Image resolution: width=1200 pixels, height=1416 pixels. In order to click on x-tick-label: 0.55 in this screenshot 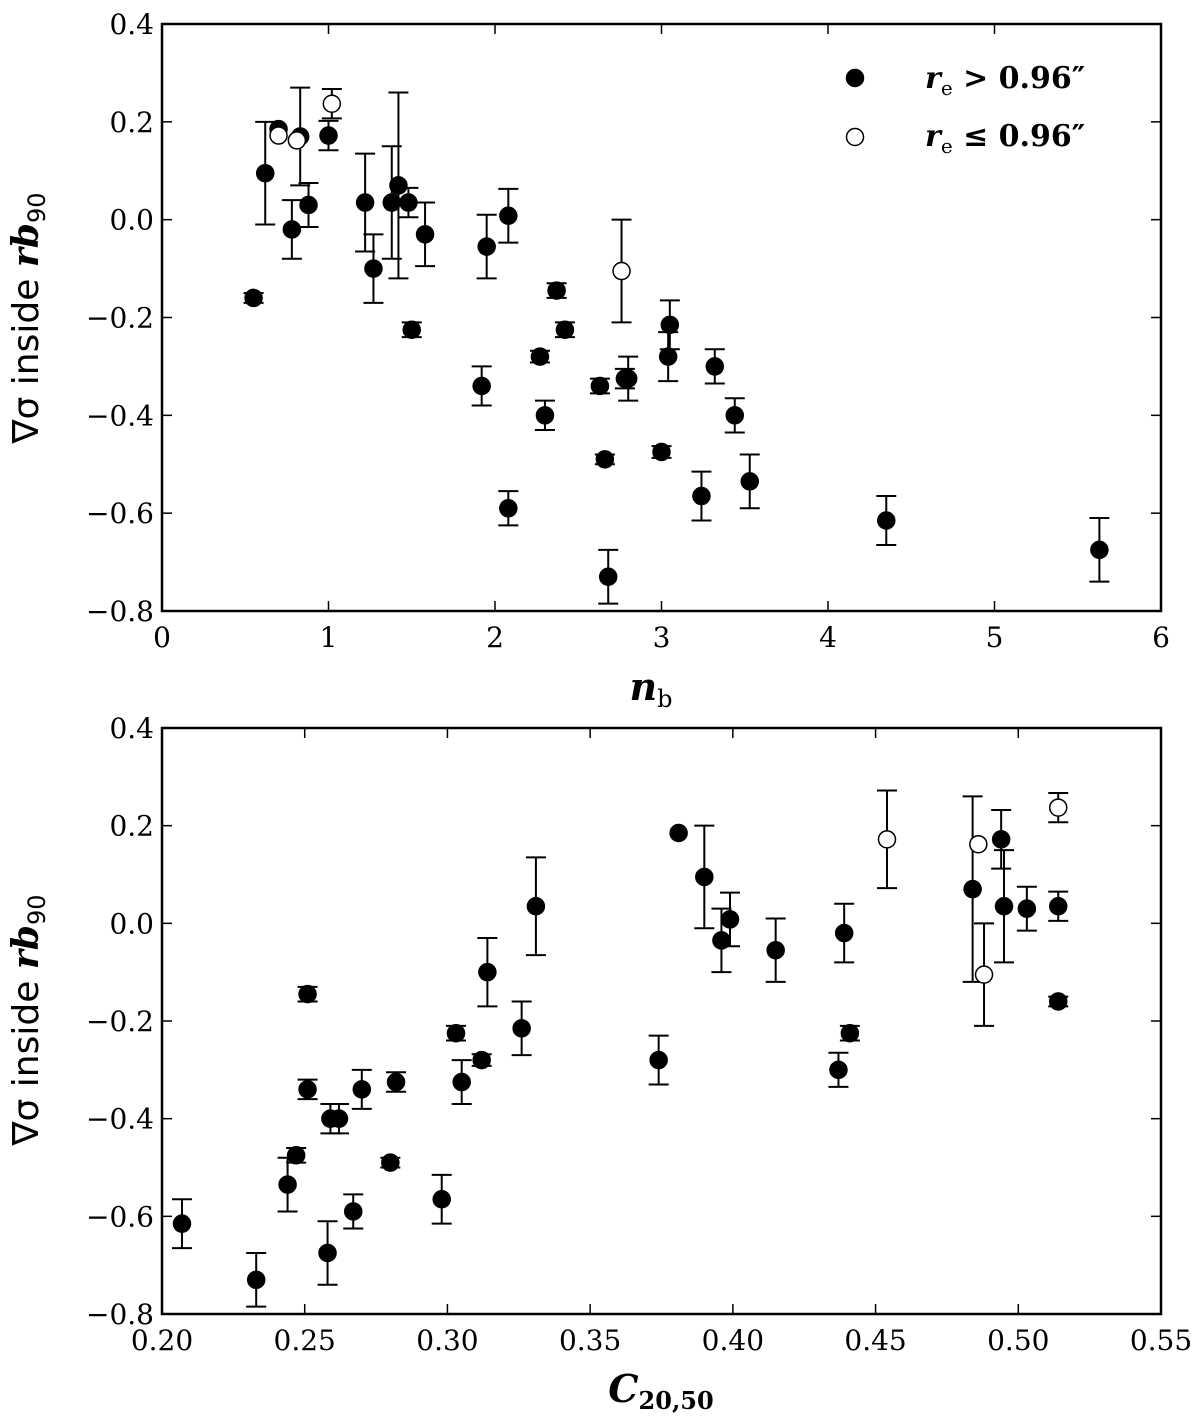, I will do `click(1161, 1340)`.